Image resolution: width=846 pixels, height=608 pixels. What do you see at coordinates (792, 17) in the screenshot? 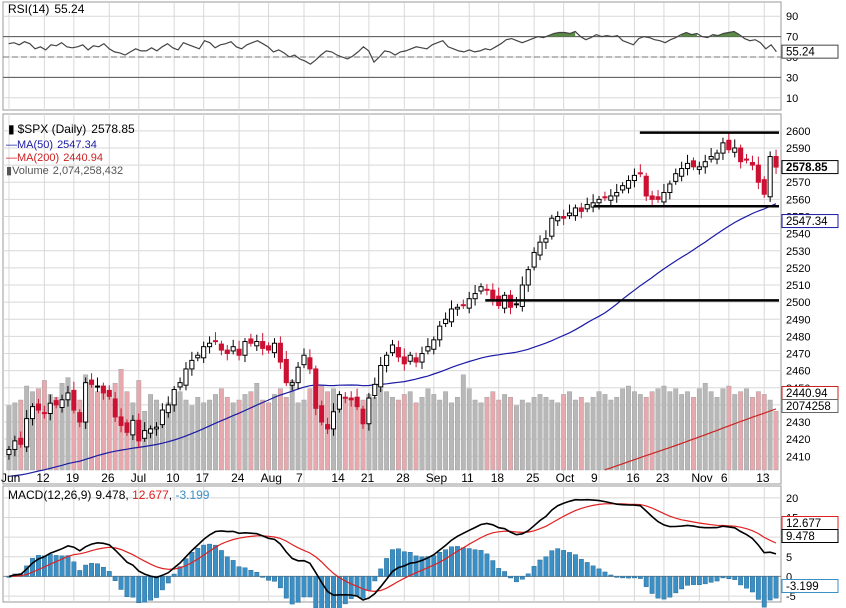
I see `rsi-y-tick-label: 90` at bounding box center [792, 17].